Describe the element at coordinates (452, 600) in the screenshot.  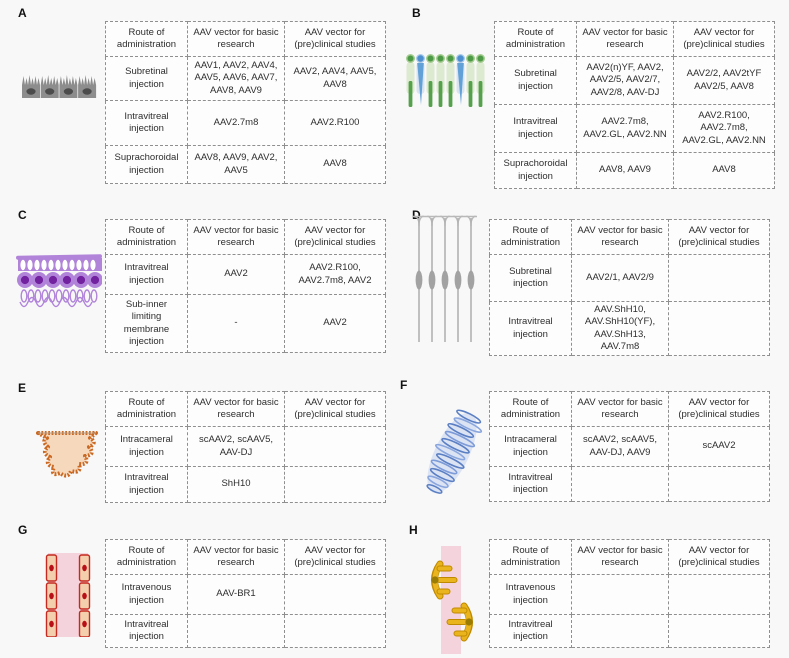
I see `pericytes-illustration` at that location.